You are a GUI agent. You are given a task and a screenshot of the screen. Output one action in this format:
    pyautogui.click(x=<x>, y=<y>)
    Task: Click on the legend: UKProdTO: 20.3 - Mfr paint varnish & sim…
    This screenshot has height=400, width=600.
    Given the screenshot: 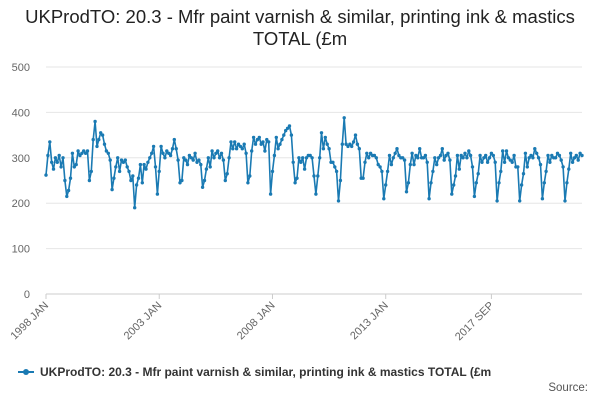 What is the action you would take?
    pyautogui.click(x=254, y=372)
    